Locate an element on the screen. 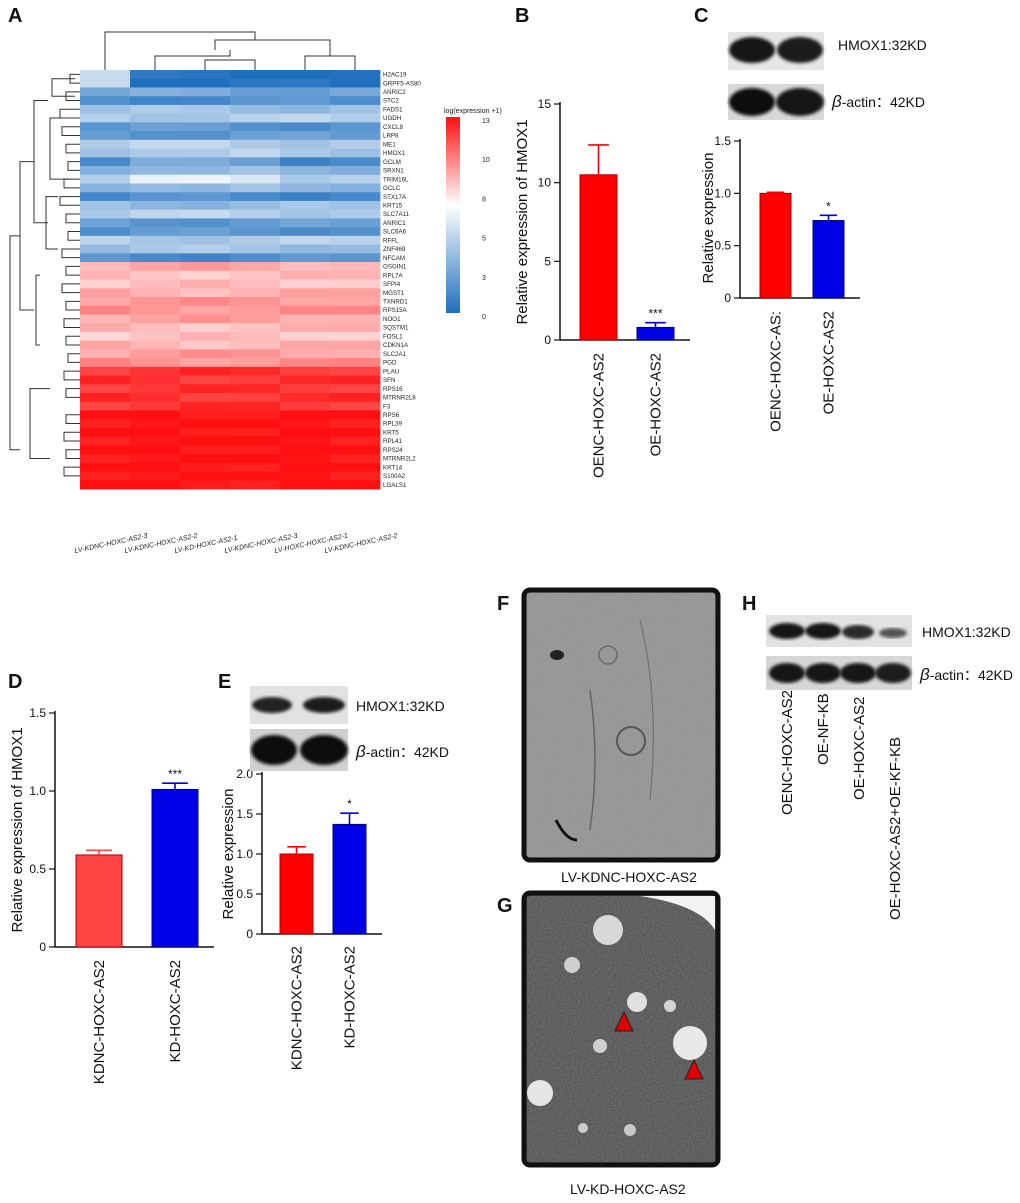  gene-label: TRIM16L is located at coordinates (396, 179).